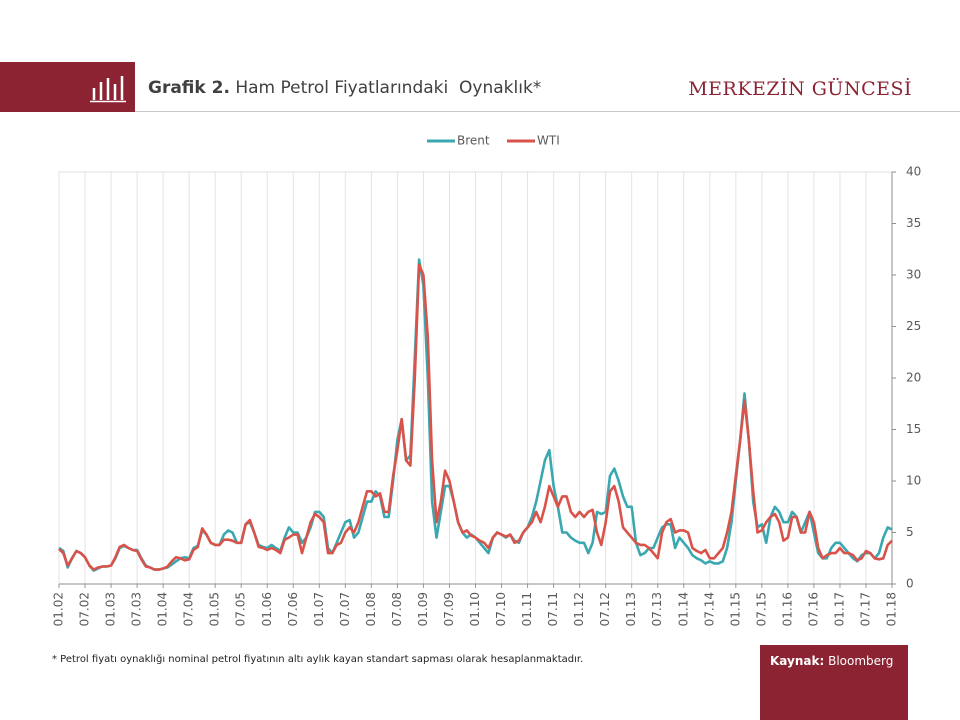 Image resolution: width=960 pixels, height=720 pixels. What do you see at coordinates (553, 609) in the screenshot?
I see `x-tick-label: 07.11` at bounding box center [553, 609].